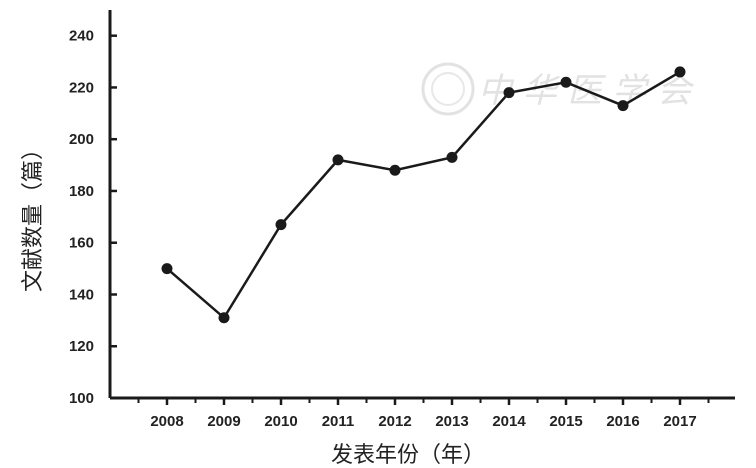 This screenshot has width=756, height=468. What do you see at coordinates (338, 421) in the screenshot?
I see `x-tick-label: 2011` at bounding box center [338, 421].